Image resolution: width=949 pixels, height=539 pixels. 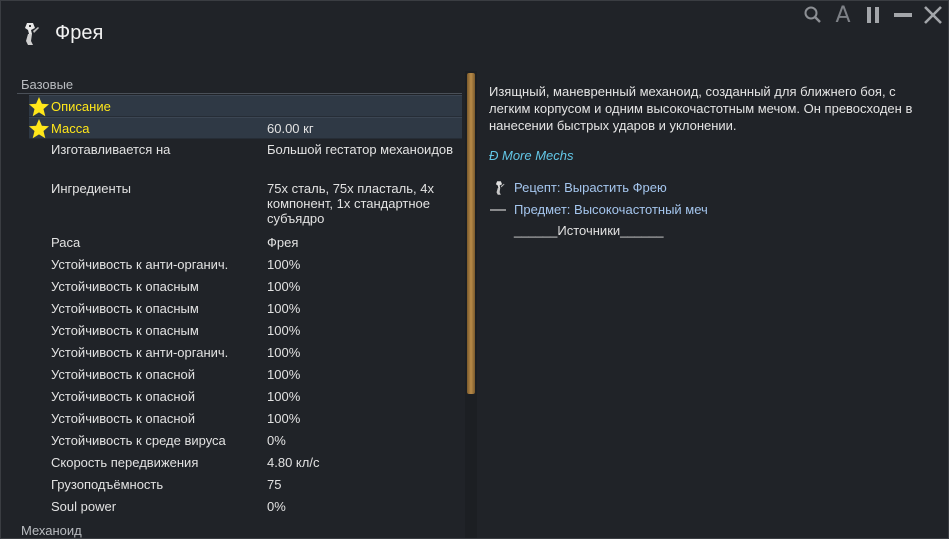 I want to click on item-link-text: Предмет: Высокочастотный меч, so click(x=611, y=209).